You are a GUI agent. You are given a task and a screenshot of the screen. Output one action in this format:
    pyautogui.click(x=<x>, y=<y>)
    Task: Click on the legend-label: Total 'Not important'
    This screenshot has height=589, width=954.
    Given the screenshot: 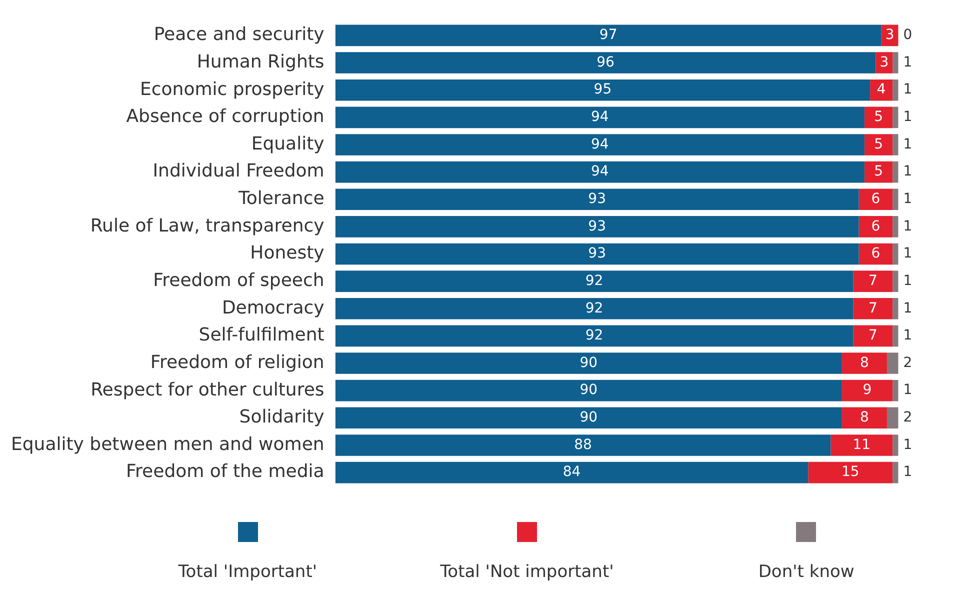 What is the action you would take?
    pyautogui.click(x=527, y=572)
    